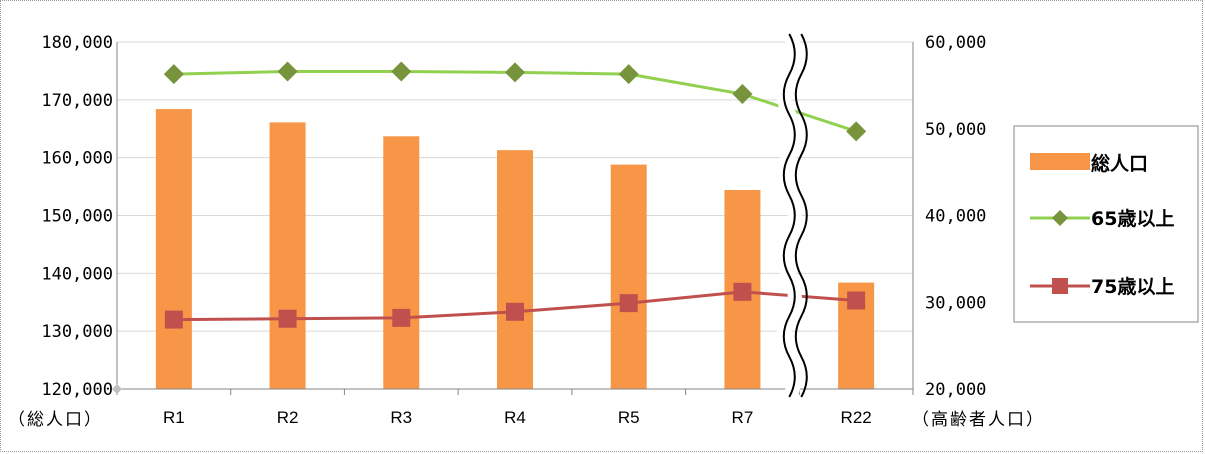 Image resolution: width=1205 pixels, height=454 pixels. I want to click on bar-R4, so click(515, 269).